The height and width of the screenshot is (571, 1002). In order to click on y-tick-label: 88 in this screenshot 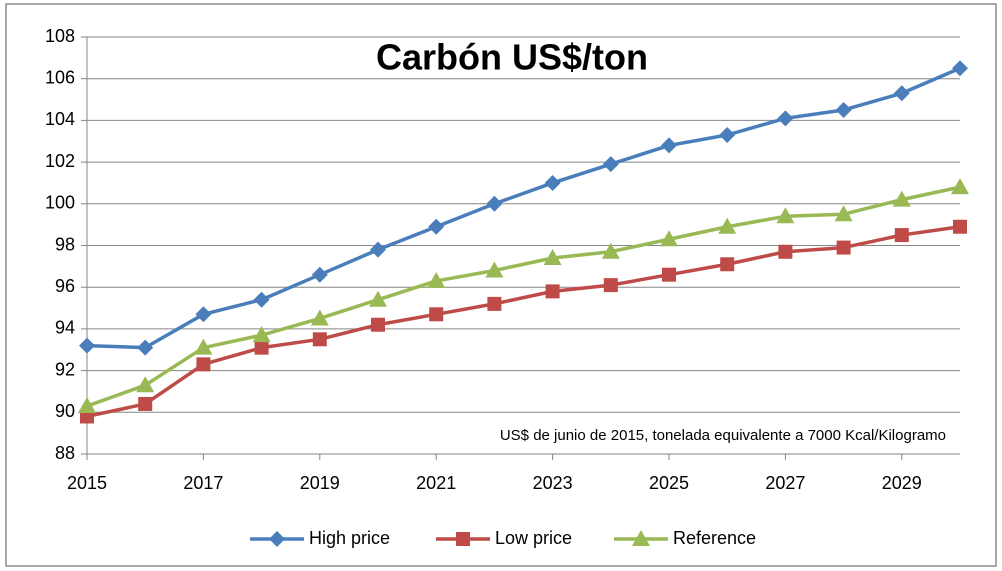, I will do `click(65, 453)`.